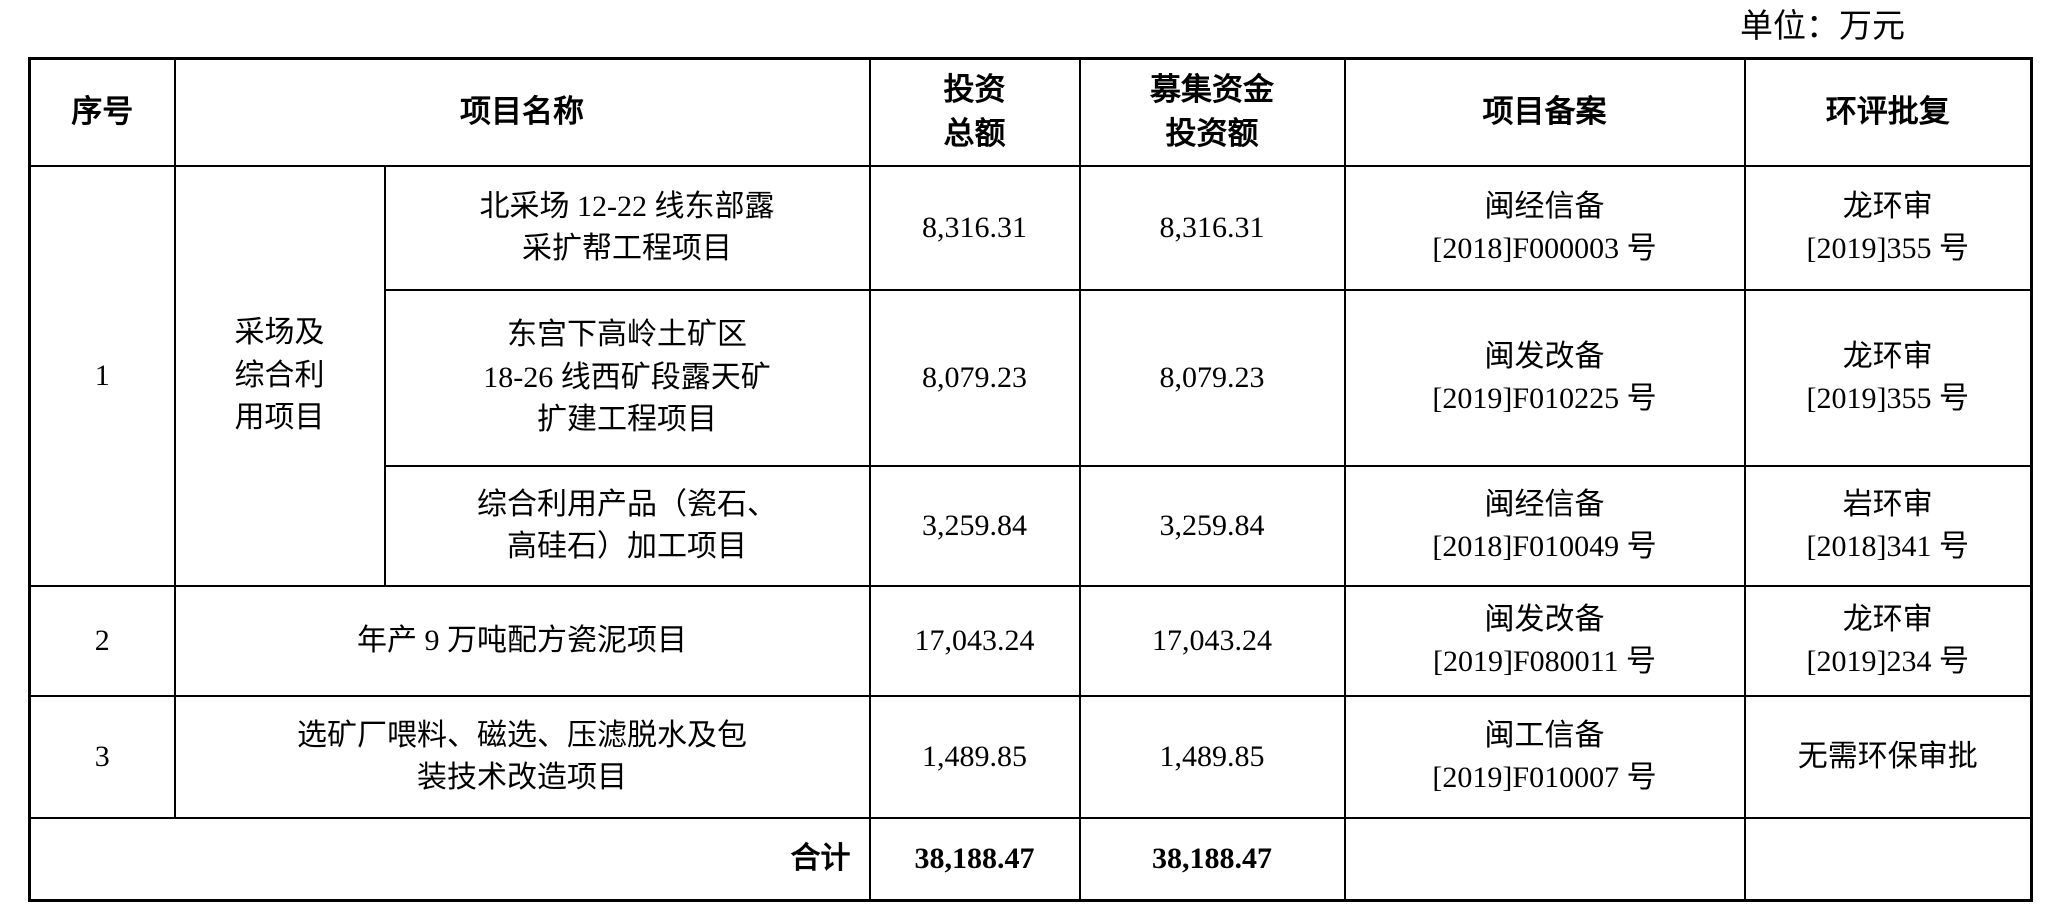 This screenshot has width=2059, height=915. Describe the element at coordinates (1888, 112) in the screenshot. I see `header-eia-approval: 环评批复` at that location.